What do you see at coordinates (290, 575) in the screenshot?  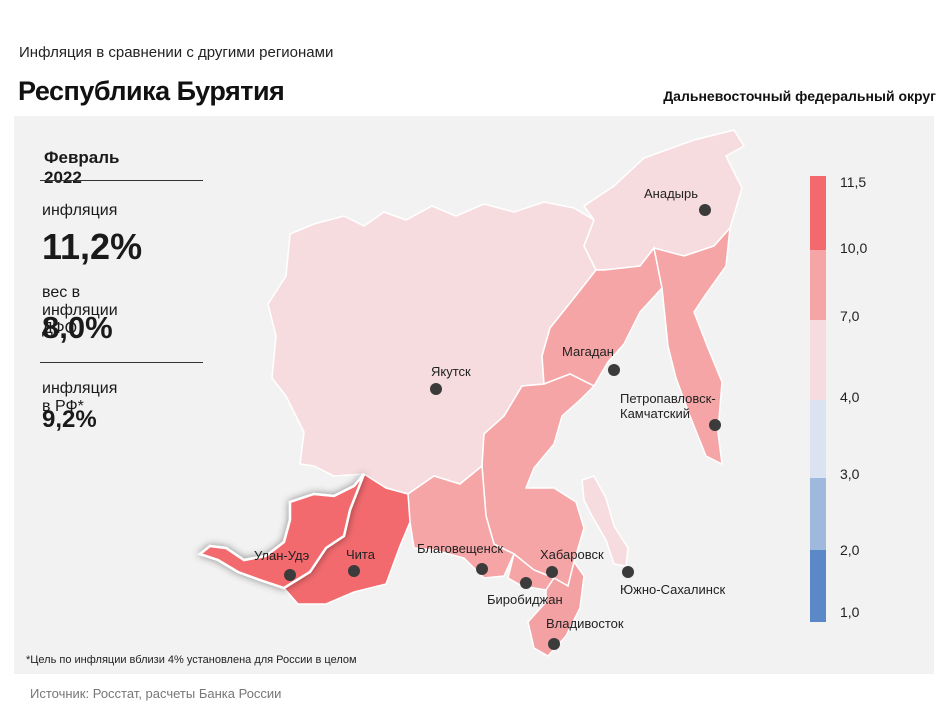 I see `city-dot-ulan-ude` at bounding box center [290, 575].